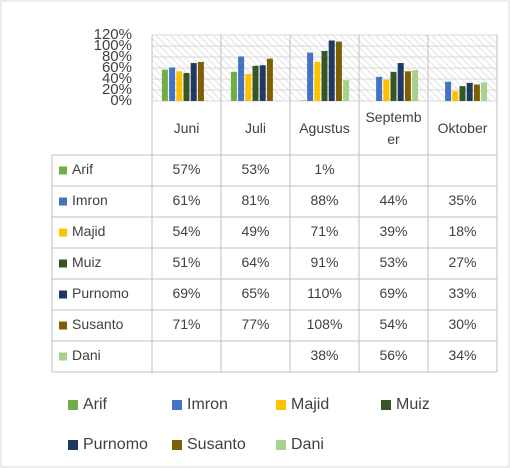  I want to click on row-label: Imron, so click(90, 200).